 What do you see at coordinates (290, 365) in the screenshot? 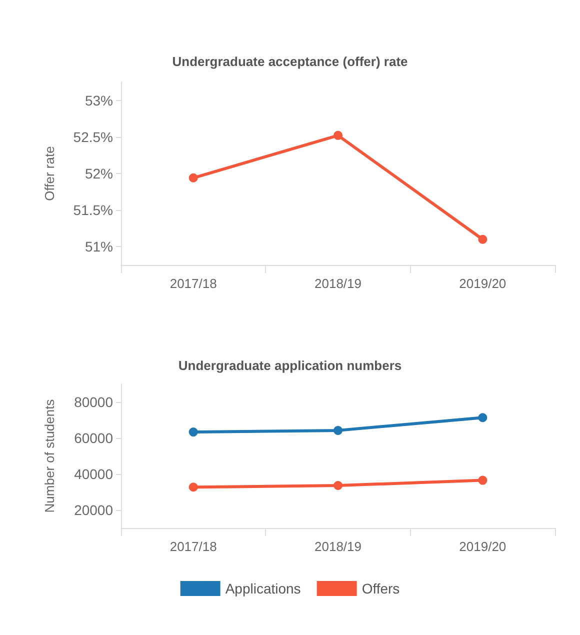
I see `chart-title: Undergraduate application numbers` at bounding box center [290, 365].